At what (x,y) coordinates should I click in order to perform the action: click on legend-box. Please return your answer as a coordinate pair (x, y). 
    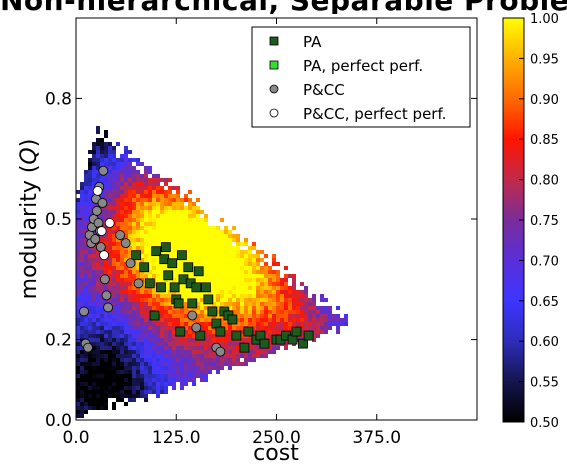
    Looking at the image, I should click on (361, 77).